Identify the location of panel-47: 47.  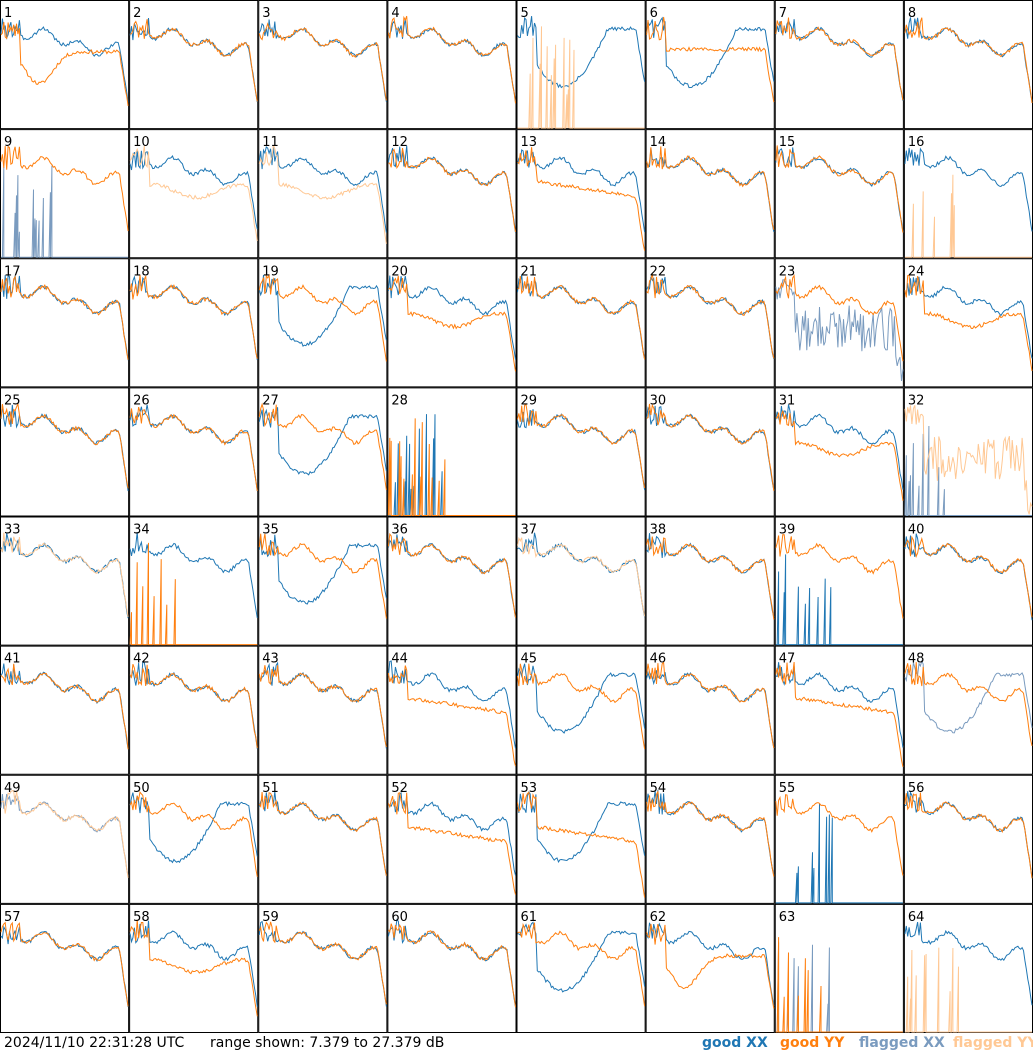
(839, 710).